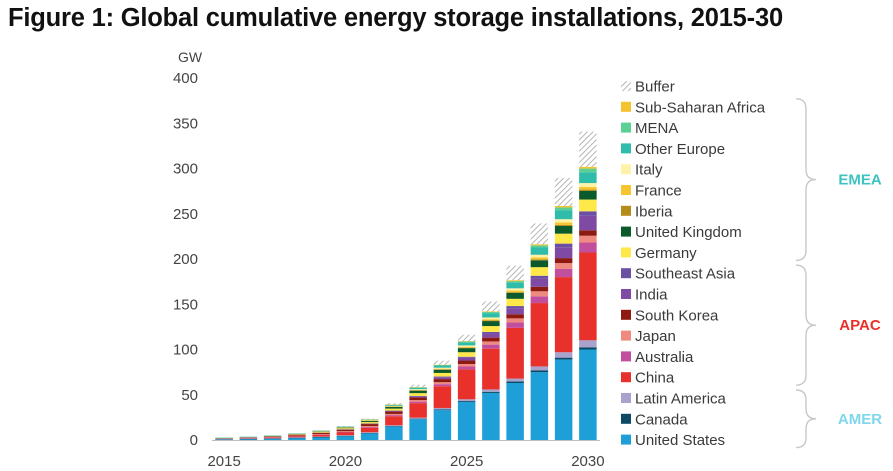 Image resolution: width=893 pixels, height=471 pixels. Describe the element at coordinates (369, 432) in the screenshot. I see `bar-segment-latin-america-2021` at that location.